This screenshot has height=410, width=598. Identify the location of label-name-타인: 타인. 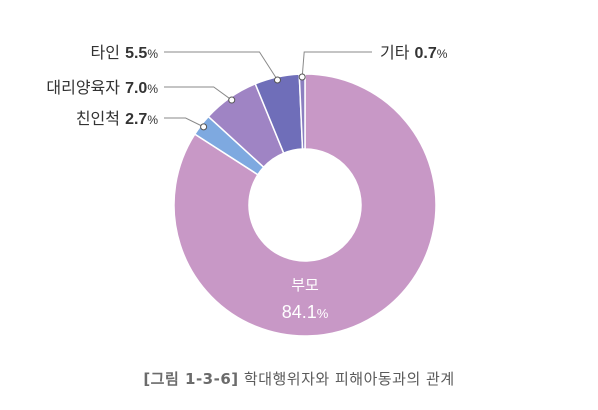
(108, 52).